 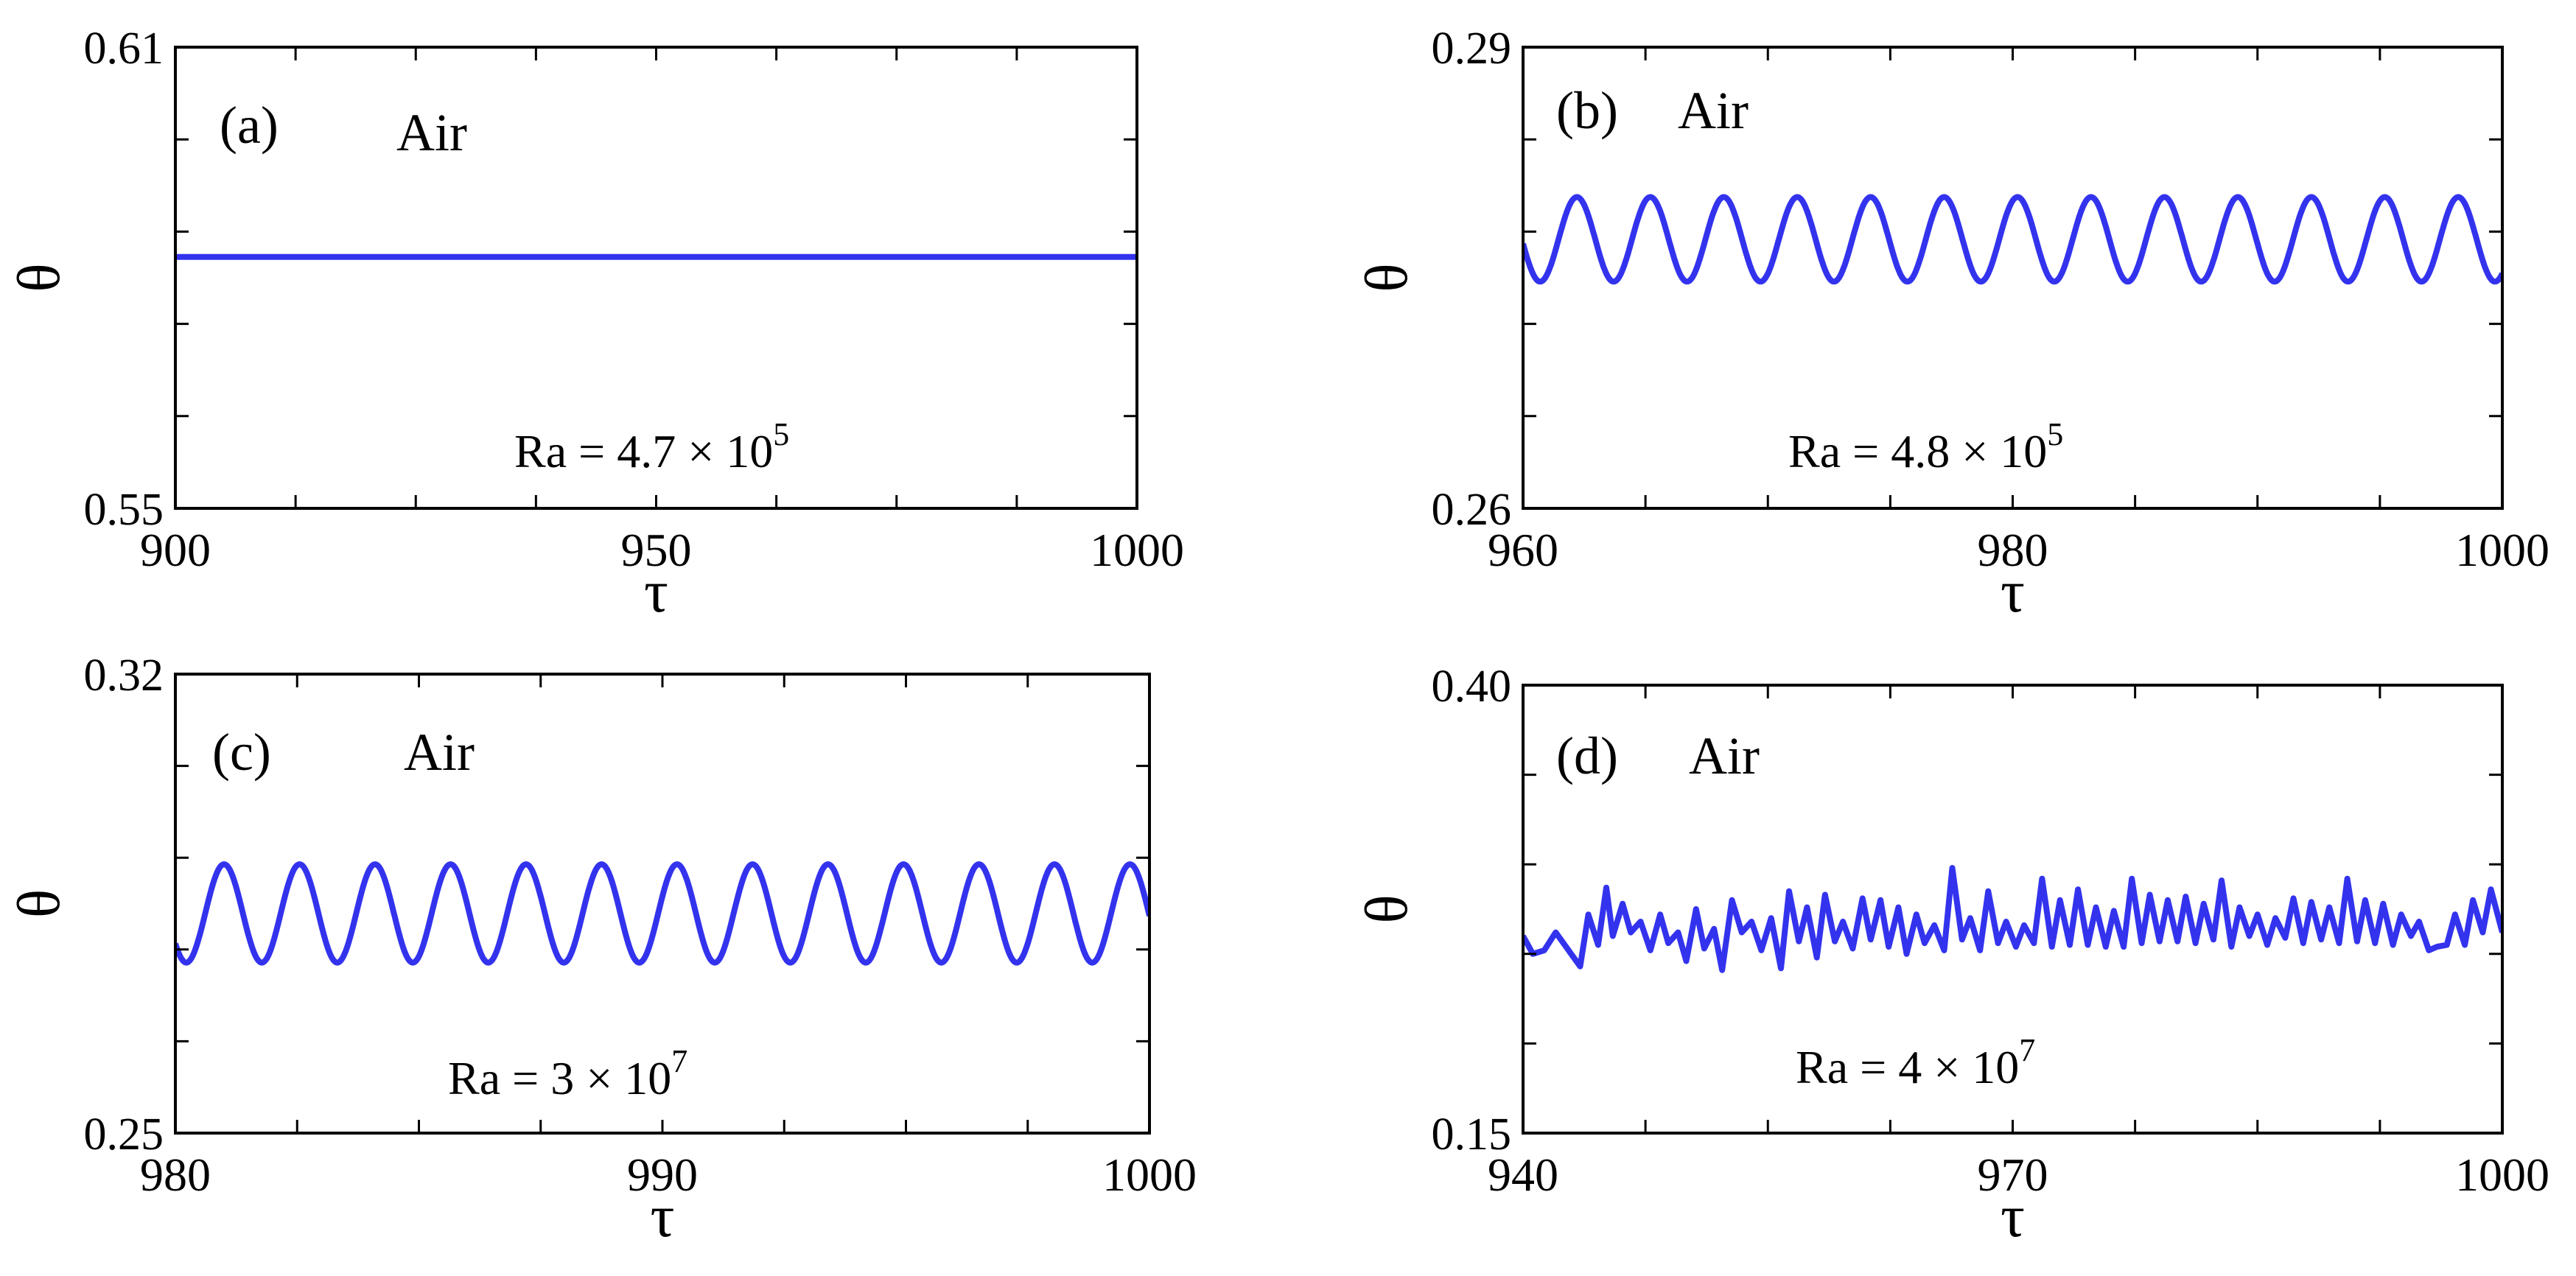 What do you see at coordinates (124, 676) in the screenshot?
I see `y-tick-label: 0.32` at bounding box center [124, 676].